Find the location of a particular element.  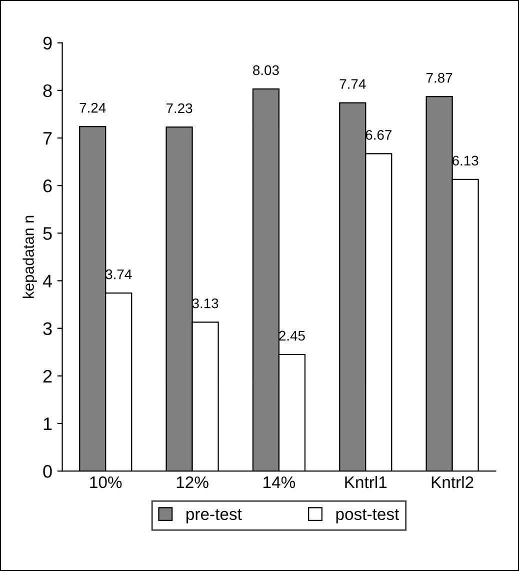

y-tick-label: 8 is located at coordinates (47, 91).